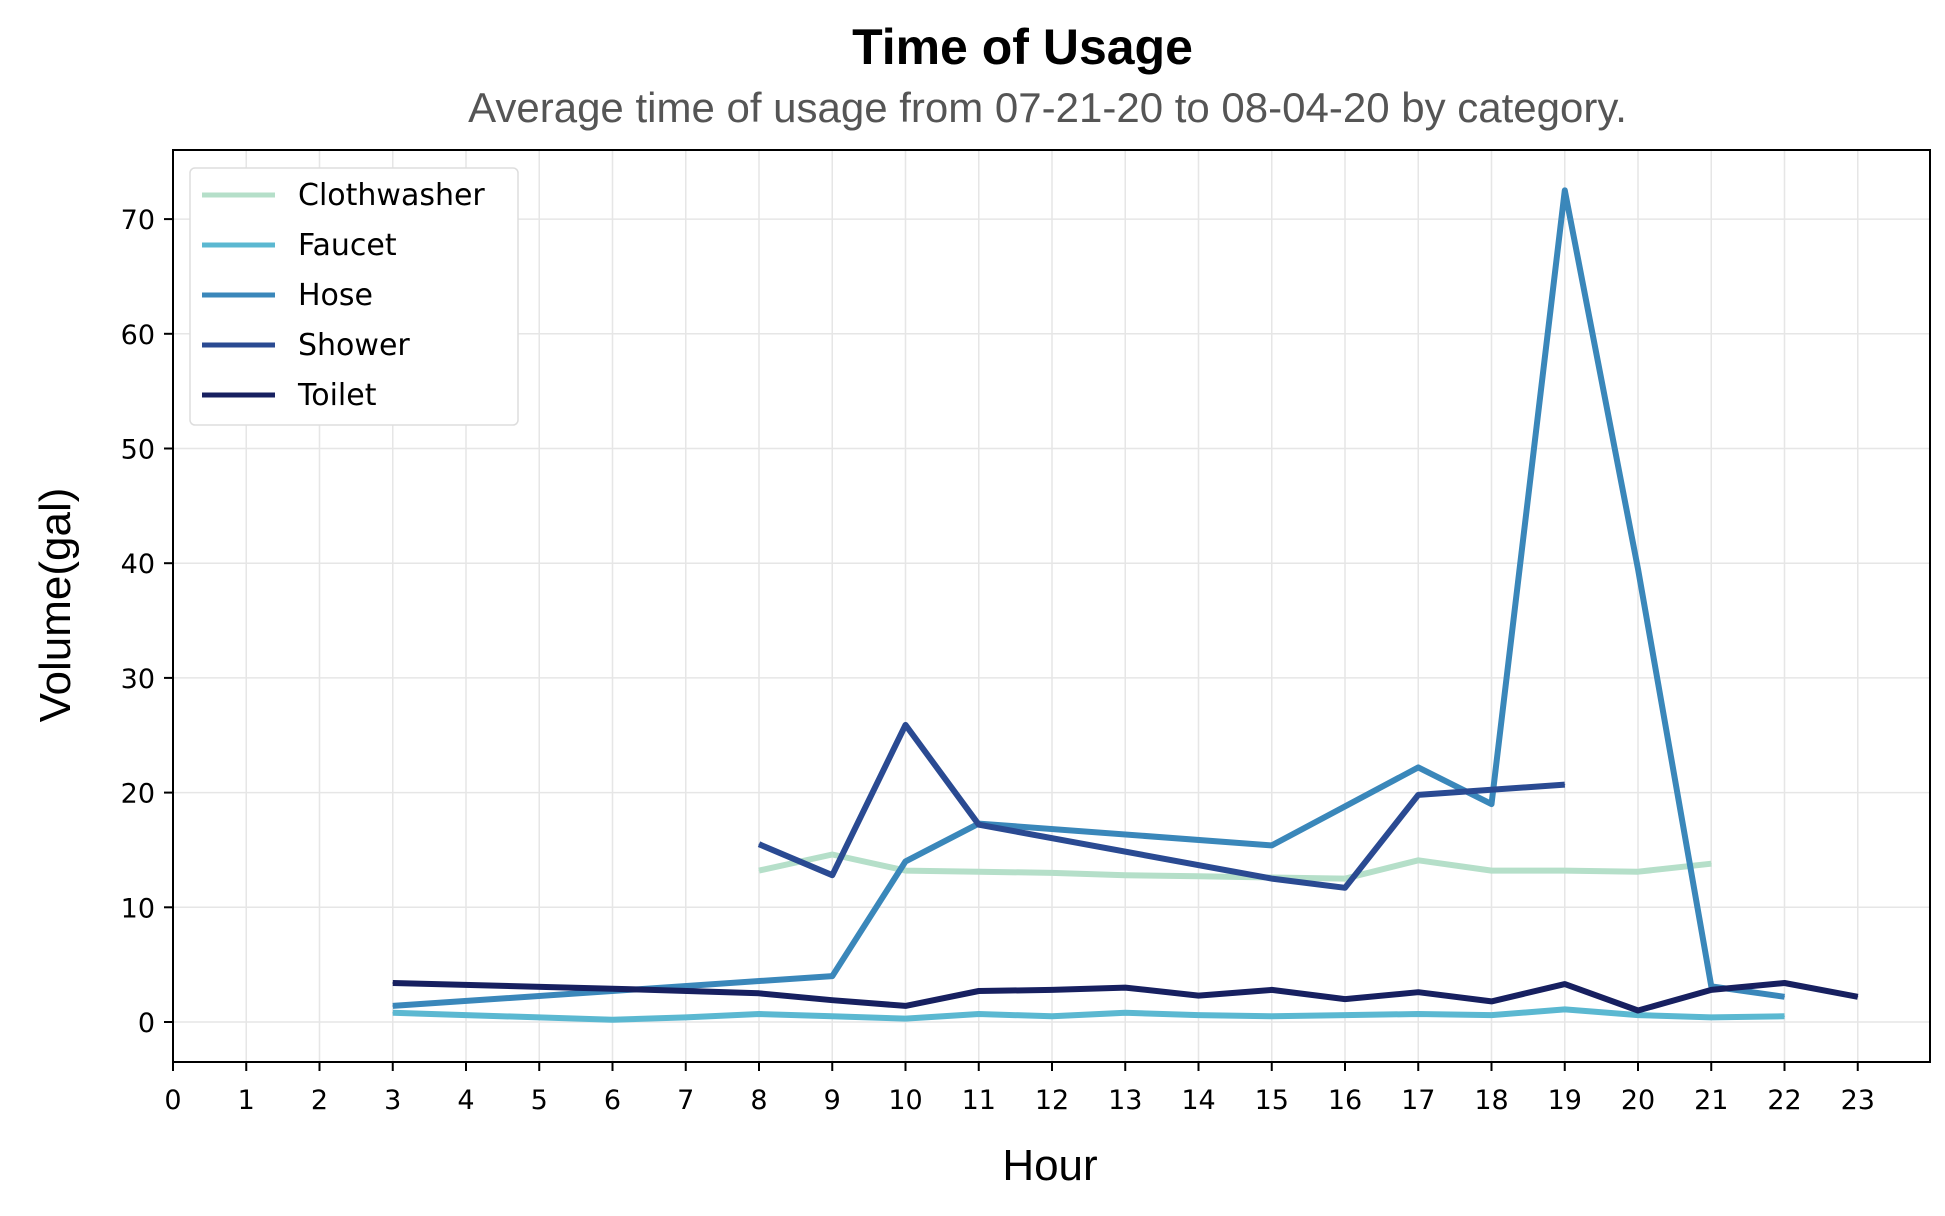 This screenshot has width=1945, height=1216. I want to click on y-tick-label: 60, so click(138, 335).